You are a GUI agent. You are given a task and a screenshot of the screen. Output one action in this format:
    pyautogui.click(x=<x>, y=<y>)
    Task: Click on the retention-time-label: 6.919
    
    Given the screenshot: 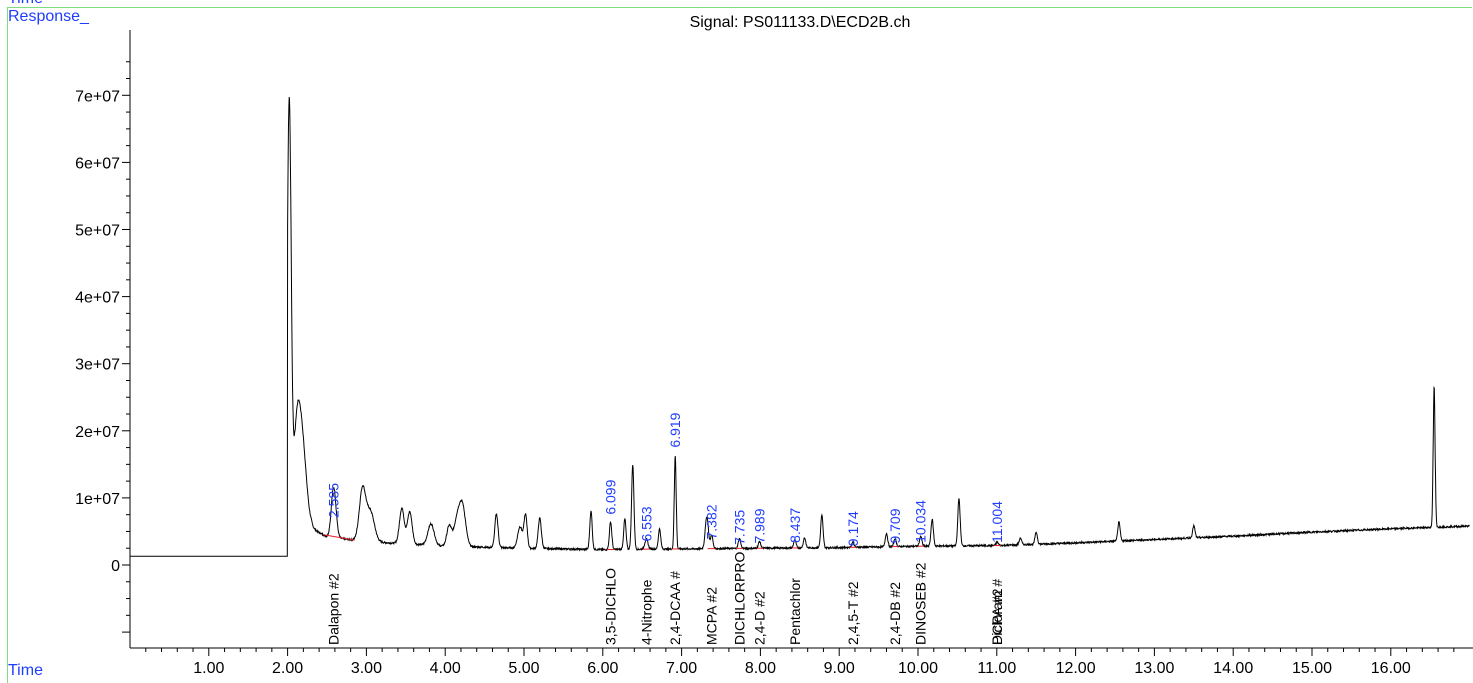 What is the action you would take?
    pyautogui.click(x=675, y=429)
    